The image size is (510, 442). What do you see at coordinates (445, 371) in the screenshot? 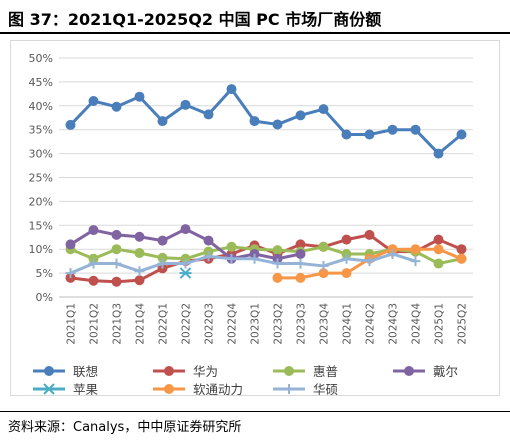
I see `legend-label: 戴尔` at bounding box center [445, 371].